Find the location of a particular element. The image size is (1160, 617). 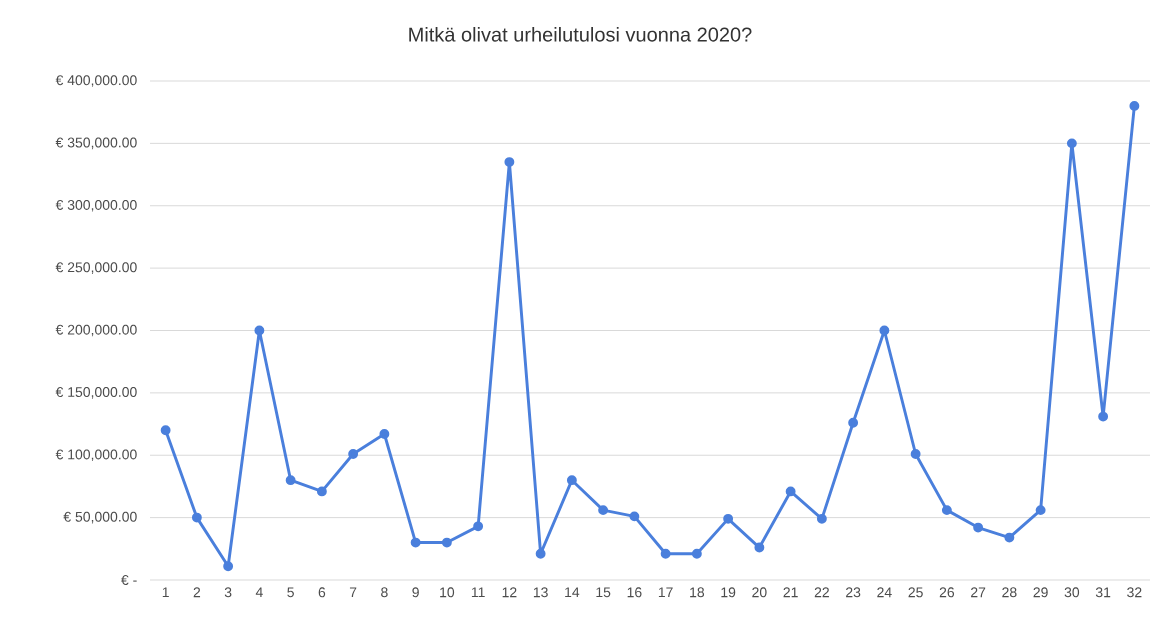

x-tick-label: 19 is located at coordinates (728, 592).